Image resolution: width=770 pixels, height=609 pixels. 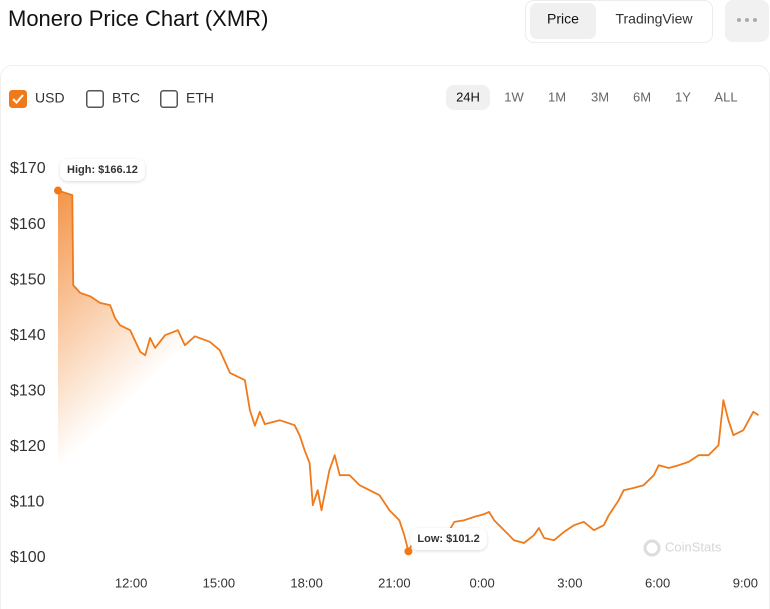 I want to click on range-label: 24H, so click(x=468, y=96).